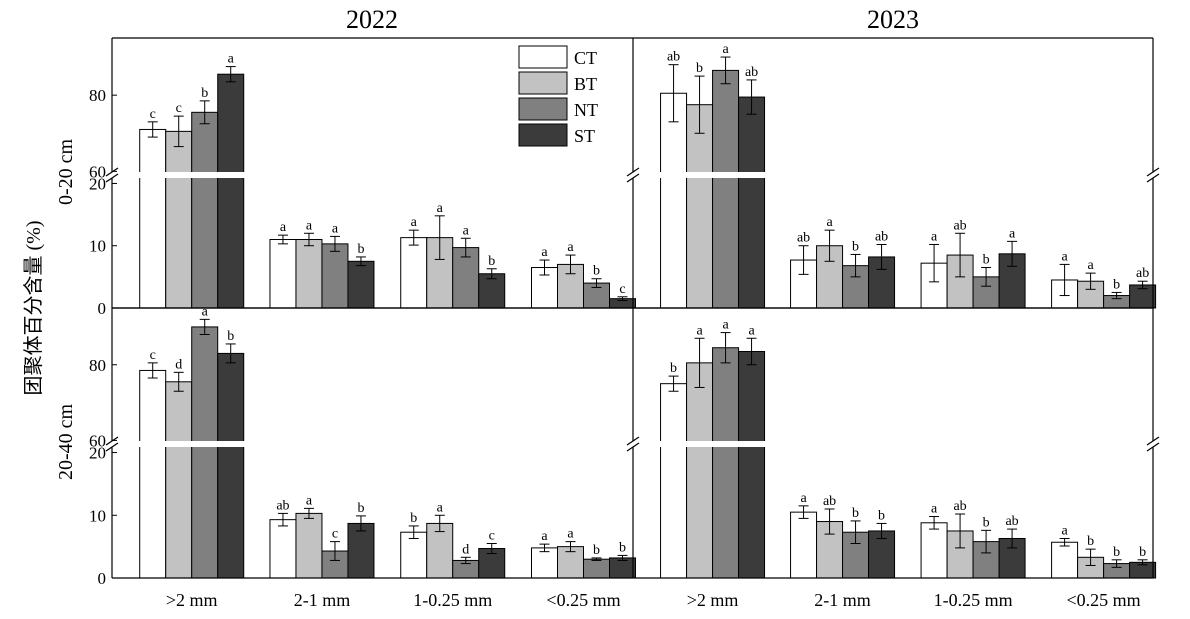 This screenshot has height=619, width=1190. What do you see at coordinates (33, 308) in the screenshot?
I see `y-axis-label: 团聚体百分含量 (%)` at bounding box center [33, 308].